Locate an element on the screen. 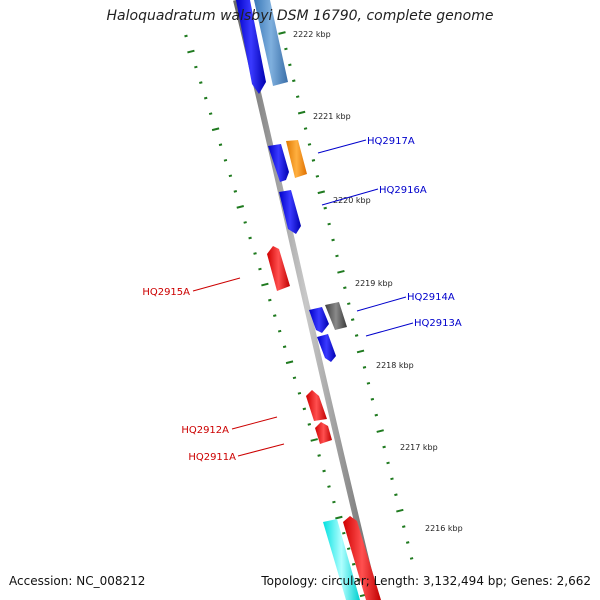 The image size is (600, 600). gene-label: HQ2915A is located at coordinates (166, 292).